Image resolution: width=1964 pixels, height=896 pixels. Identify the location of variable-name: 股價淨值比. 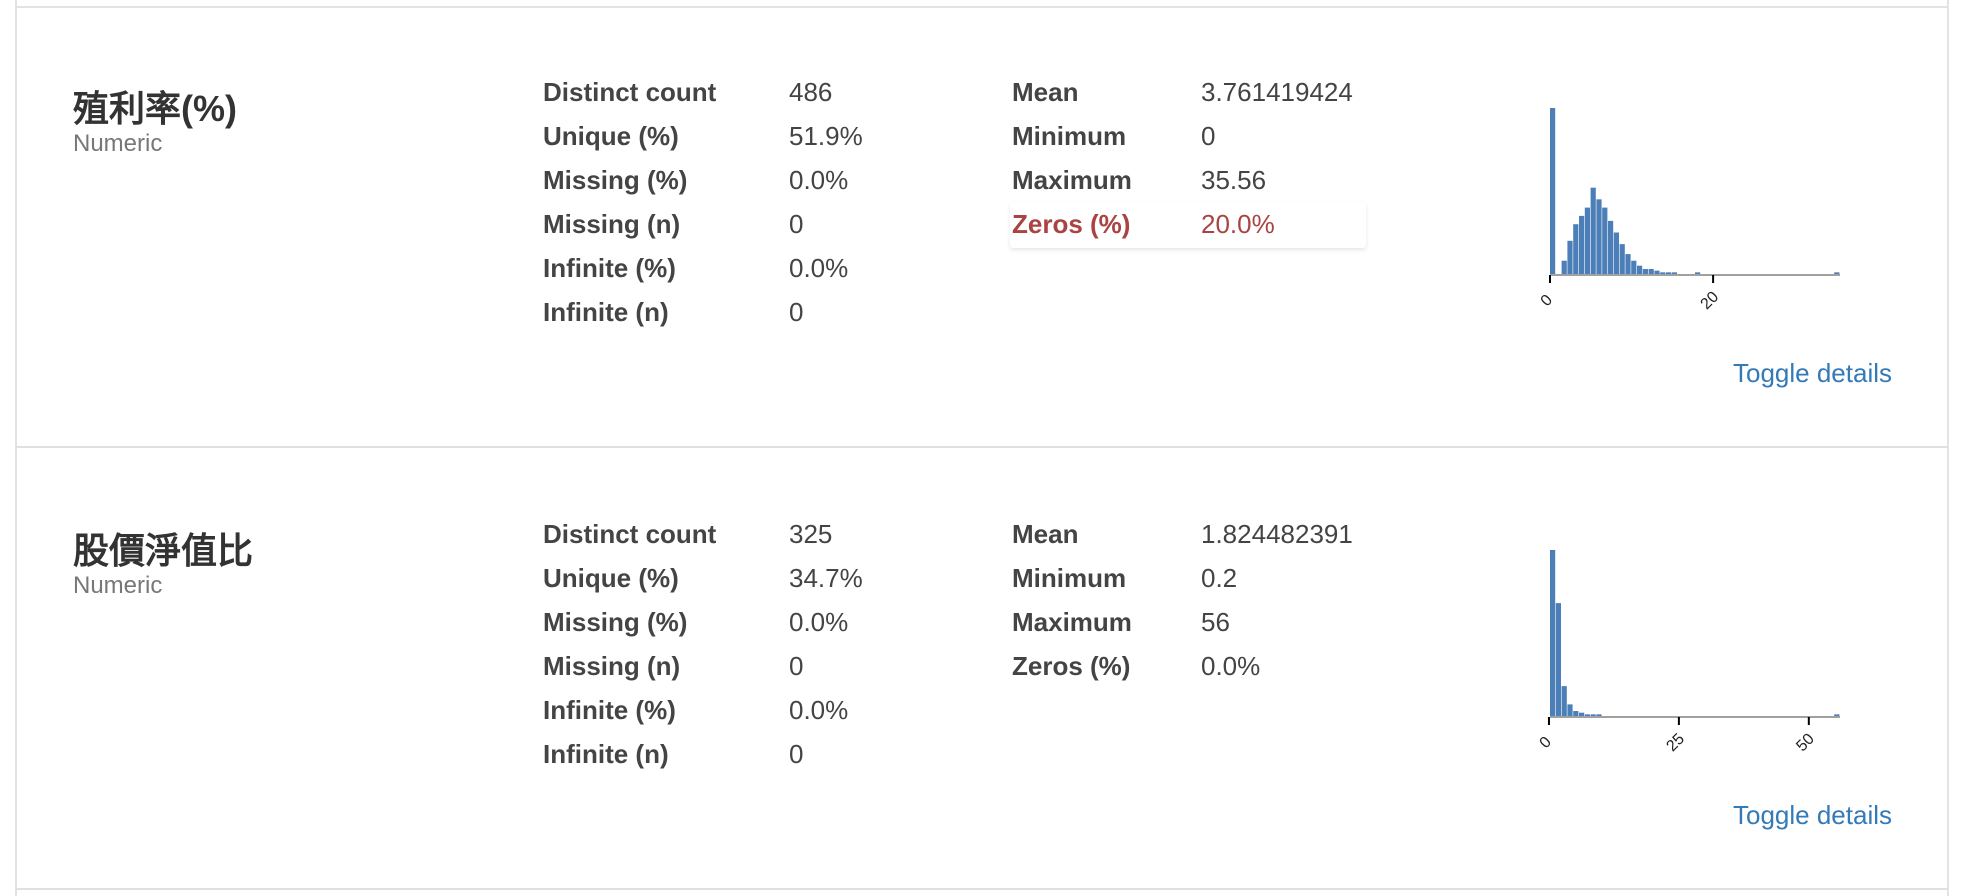
(163, 550).